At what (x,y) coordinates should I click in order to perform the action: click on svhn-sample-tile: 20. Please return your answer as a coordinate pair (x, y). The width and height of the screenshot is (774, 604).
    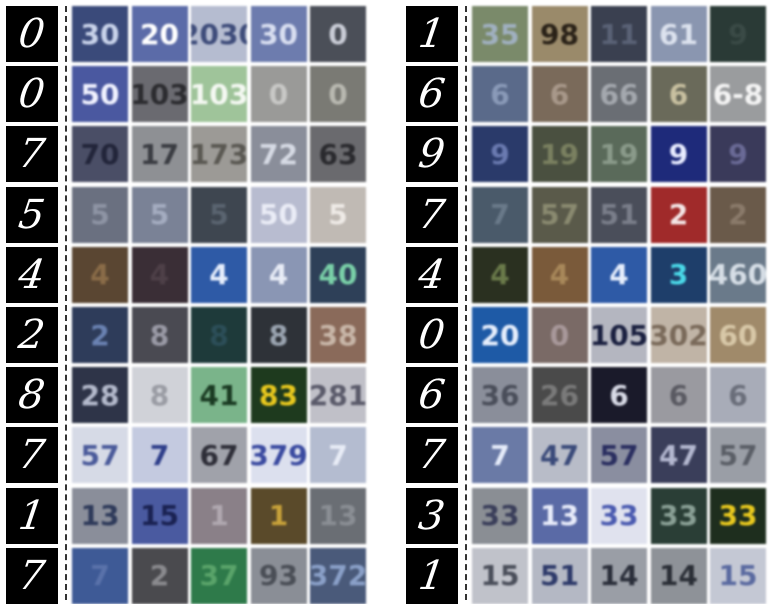
    Looking at the image, I should click on (500, 335).